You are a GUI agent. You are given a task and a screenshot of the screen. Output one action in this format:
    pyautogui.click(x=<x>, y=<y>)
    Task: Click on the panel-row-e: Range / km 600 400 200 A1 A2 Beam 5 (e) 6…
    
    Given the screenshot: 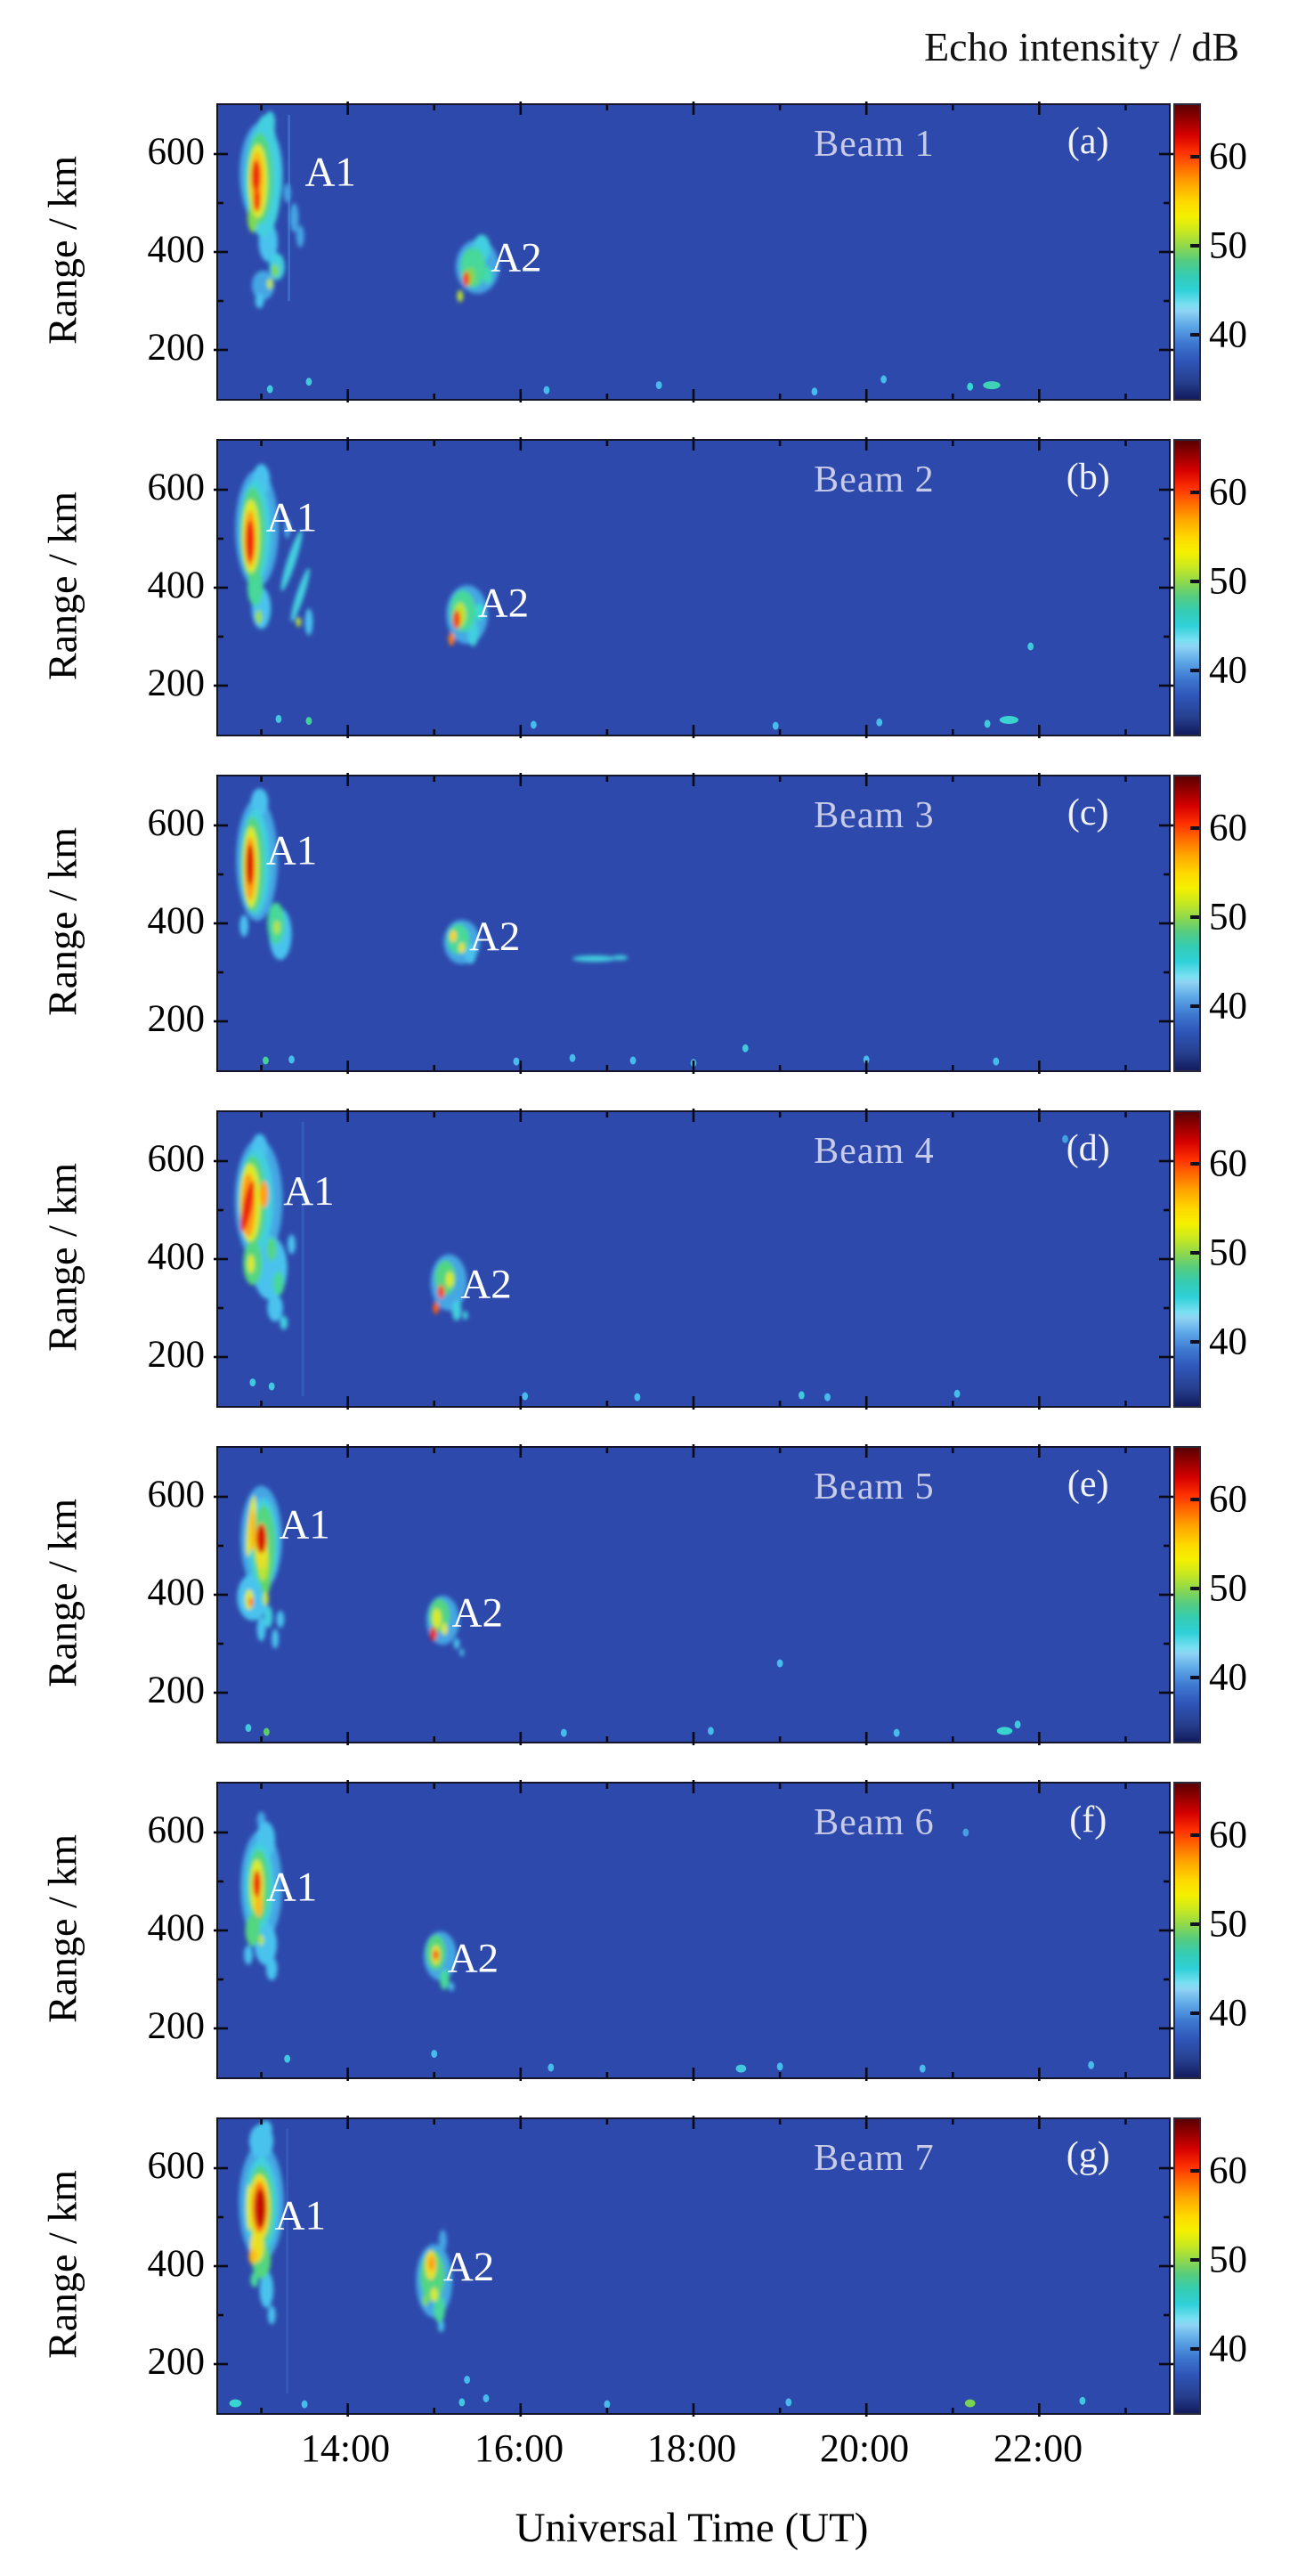 What is the action you would take?
    pyautogui.click(x=657, y=1594)
    